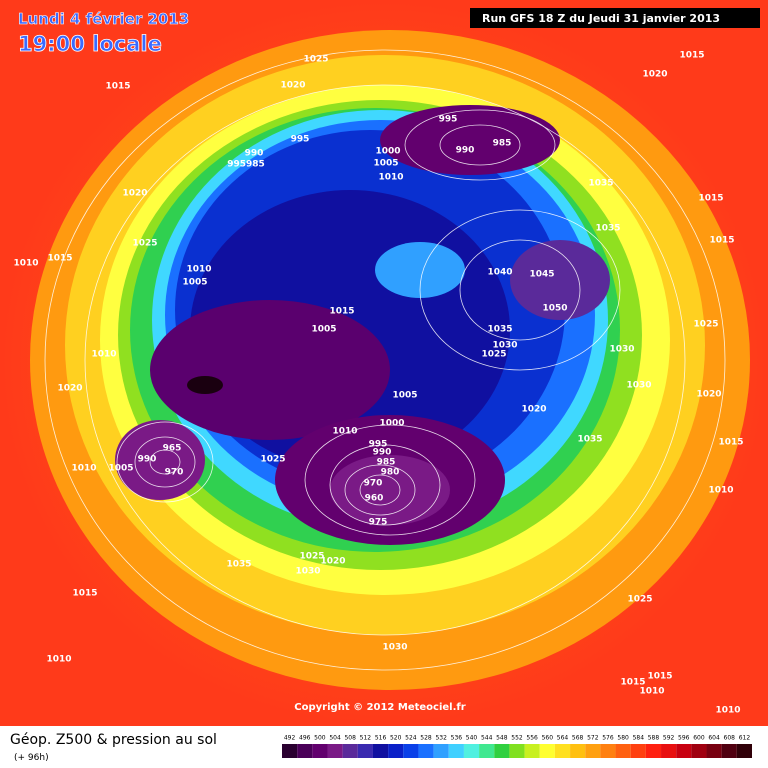  Describe the element at coordinates (601, 18) in the screenshot. I see `run-info: Run GFS 18 Z du Jeudi 31 janvier 2013` at that location.